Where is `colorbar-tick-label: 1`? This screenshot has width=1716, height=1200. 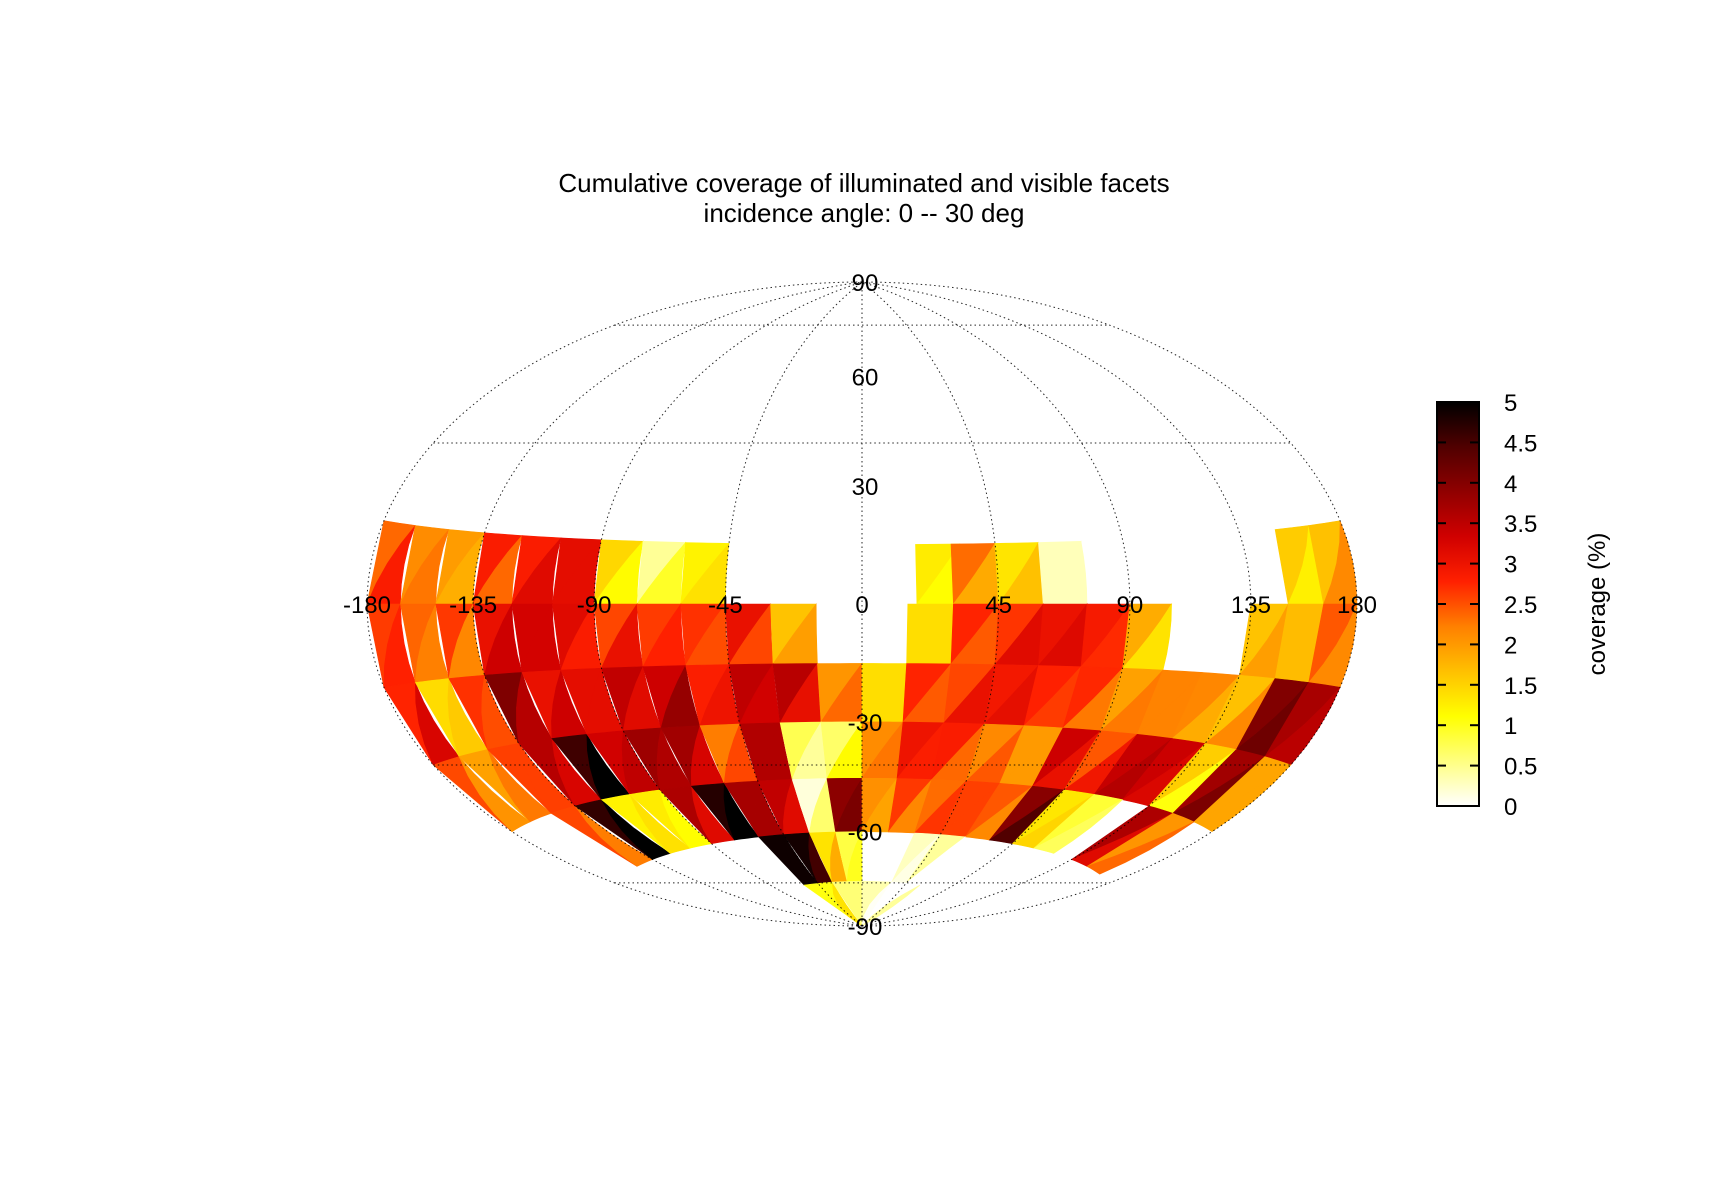 colorbar-tick-label: 1 is located at coordinates (1510, 726).